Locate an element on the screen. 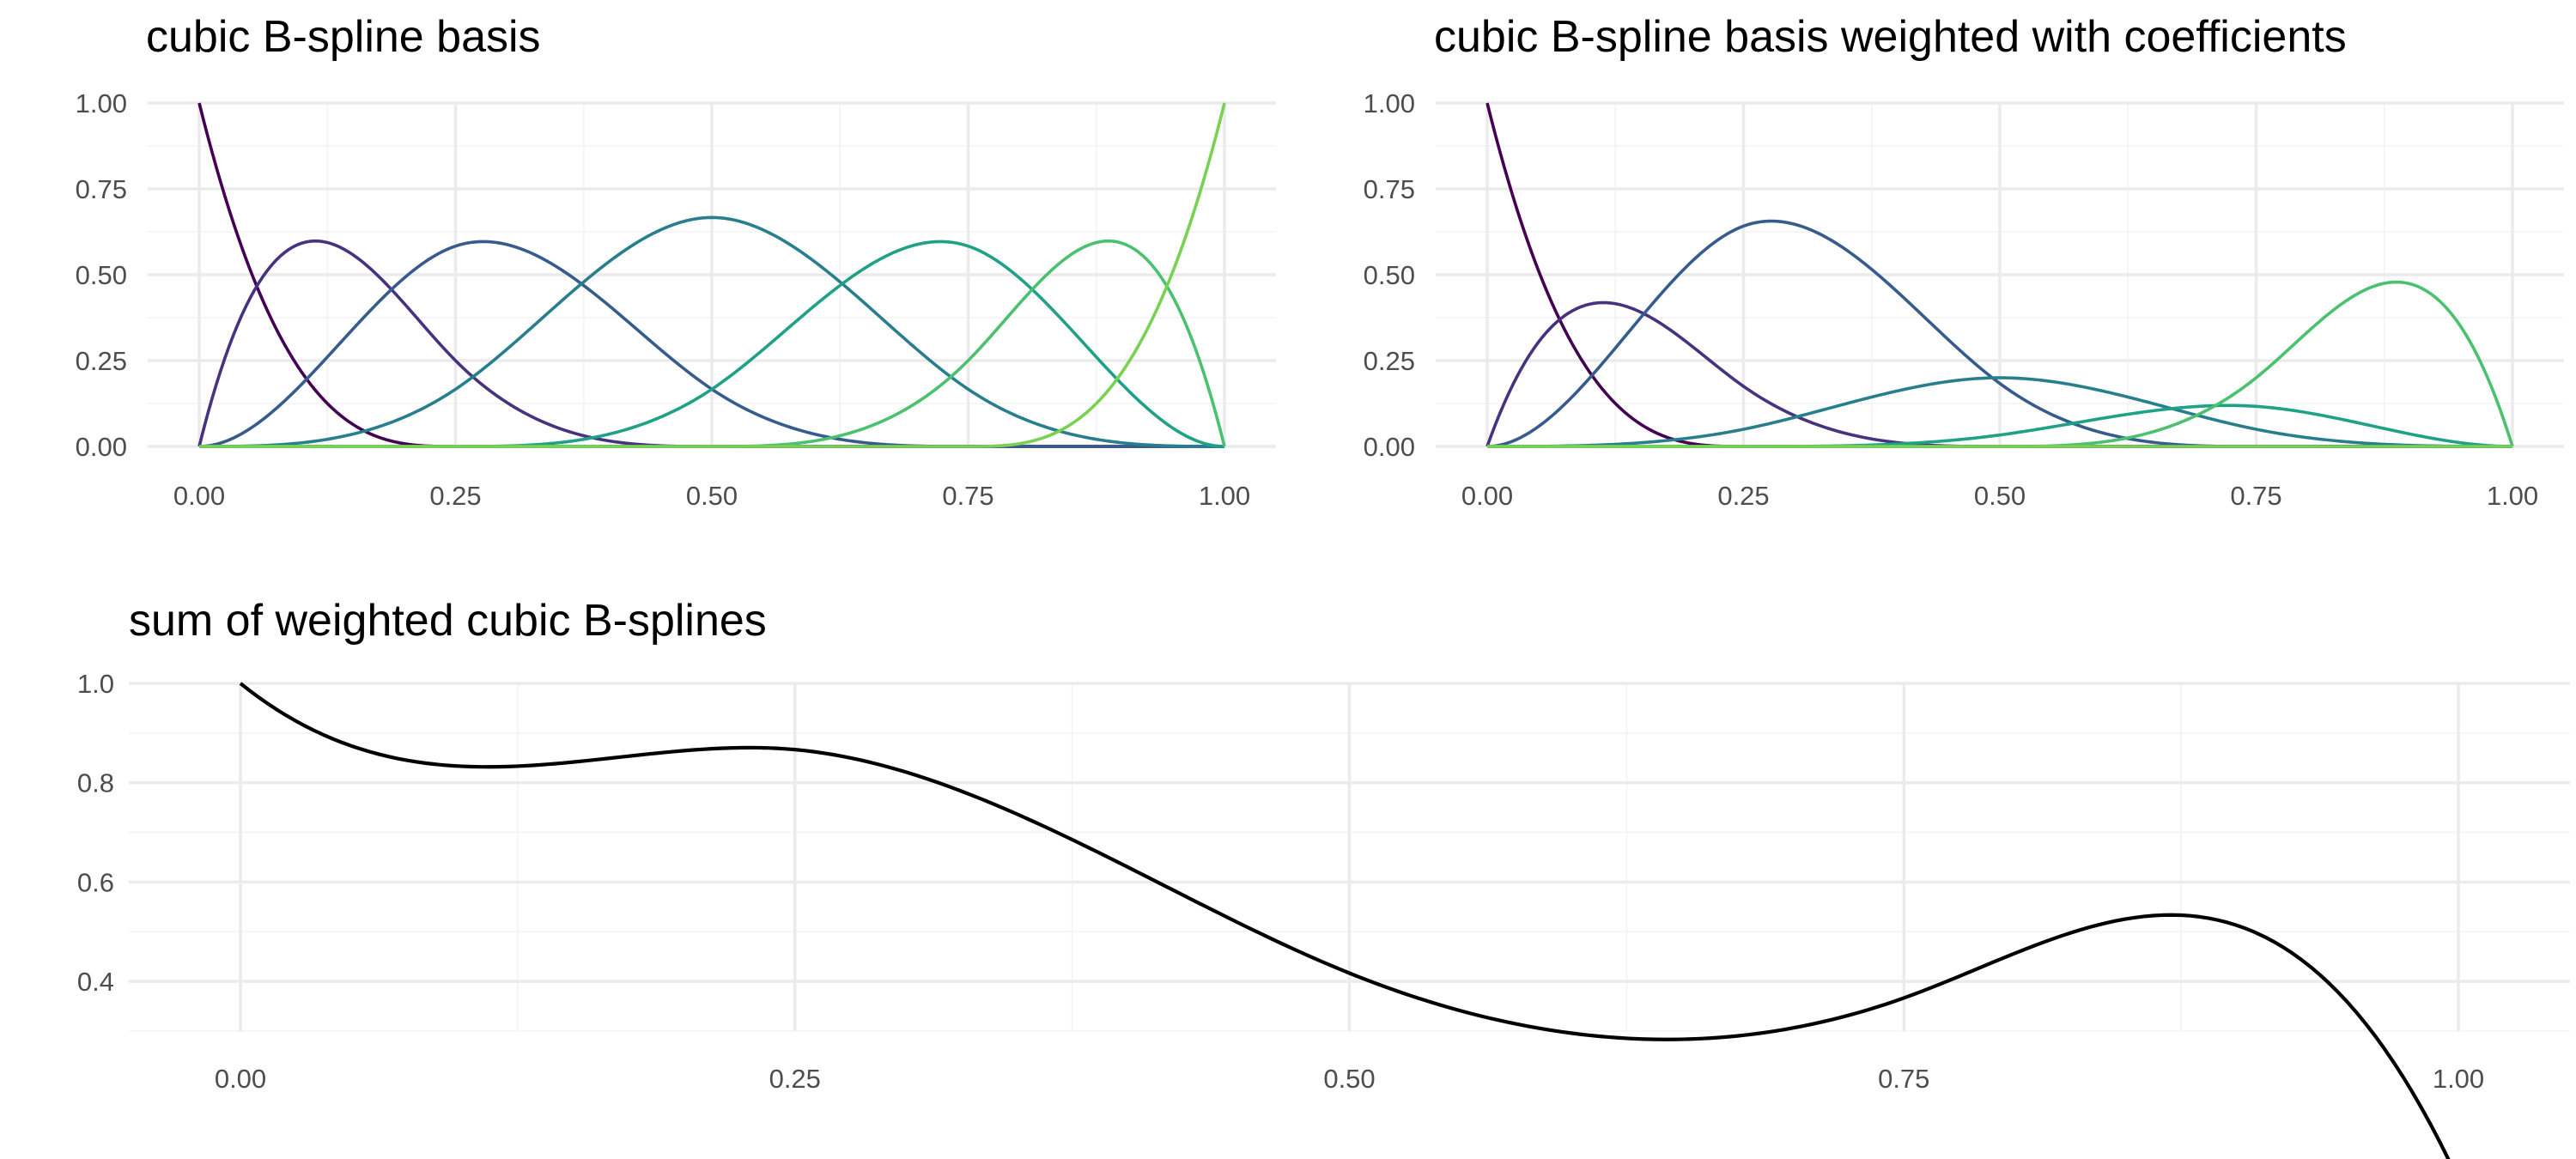 Image resolution: width=2576 pixels, height=1159 pixels. y-tick-label: 0.6 is located at coordinates (96, 882).